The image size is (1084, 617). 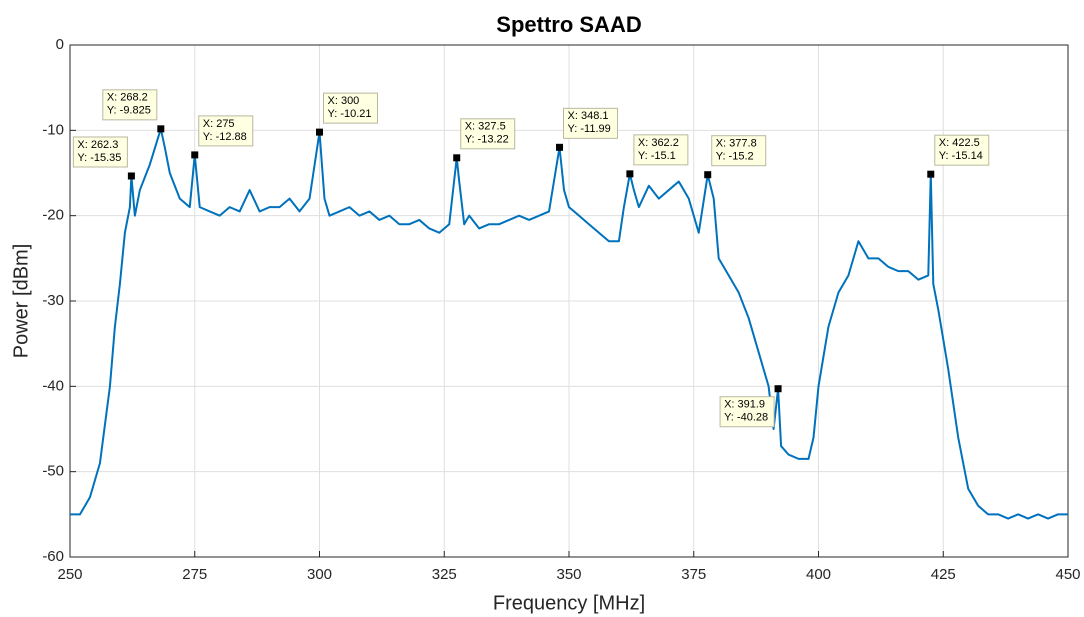 I want to click on datatip-text: X: 262.3, so click(x=97, y=145).